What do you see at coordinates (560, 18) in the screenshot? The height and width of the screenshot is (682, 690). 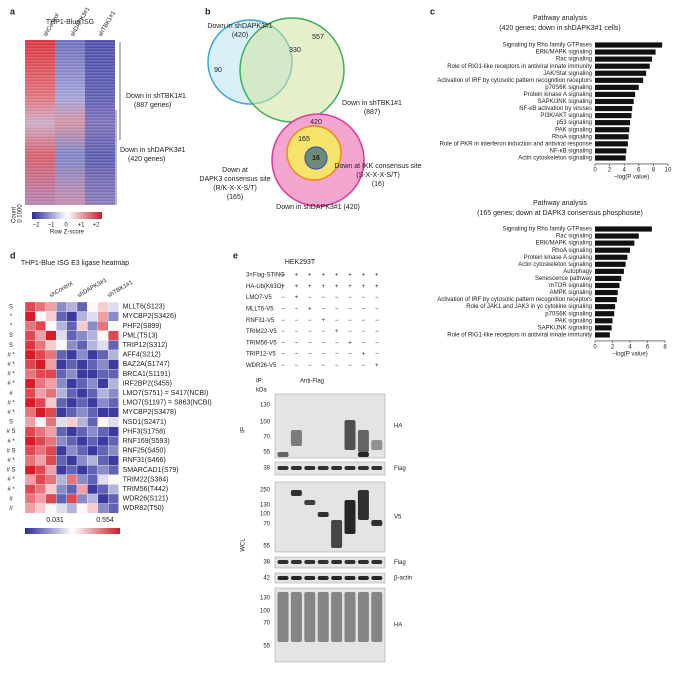 I see `chart-title: Pathway analysis` at bounding box center [560, 18].